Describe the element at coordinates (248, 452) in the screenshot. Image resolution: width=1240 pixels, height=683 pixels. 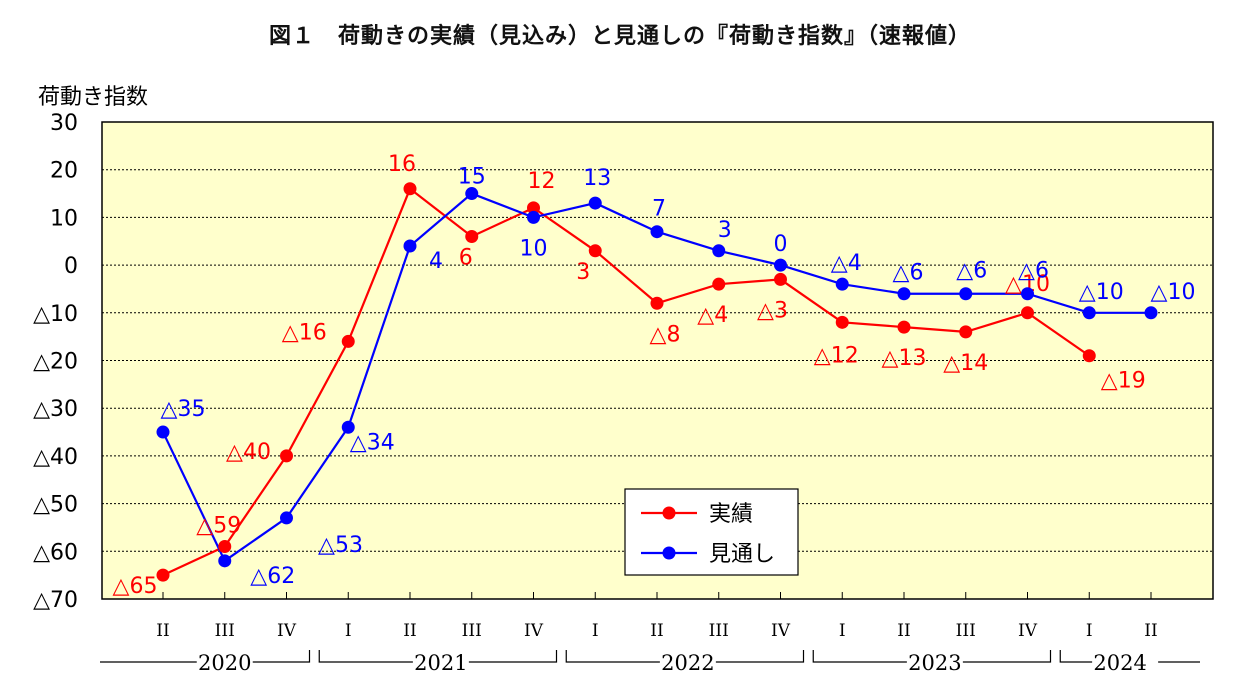
I see `data-label: △40` at that location.